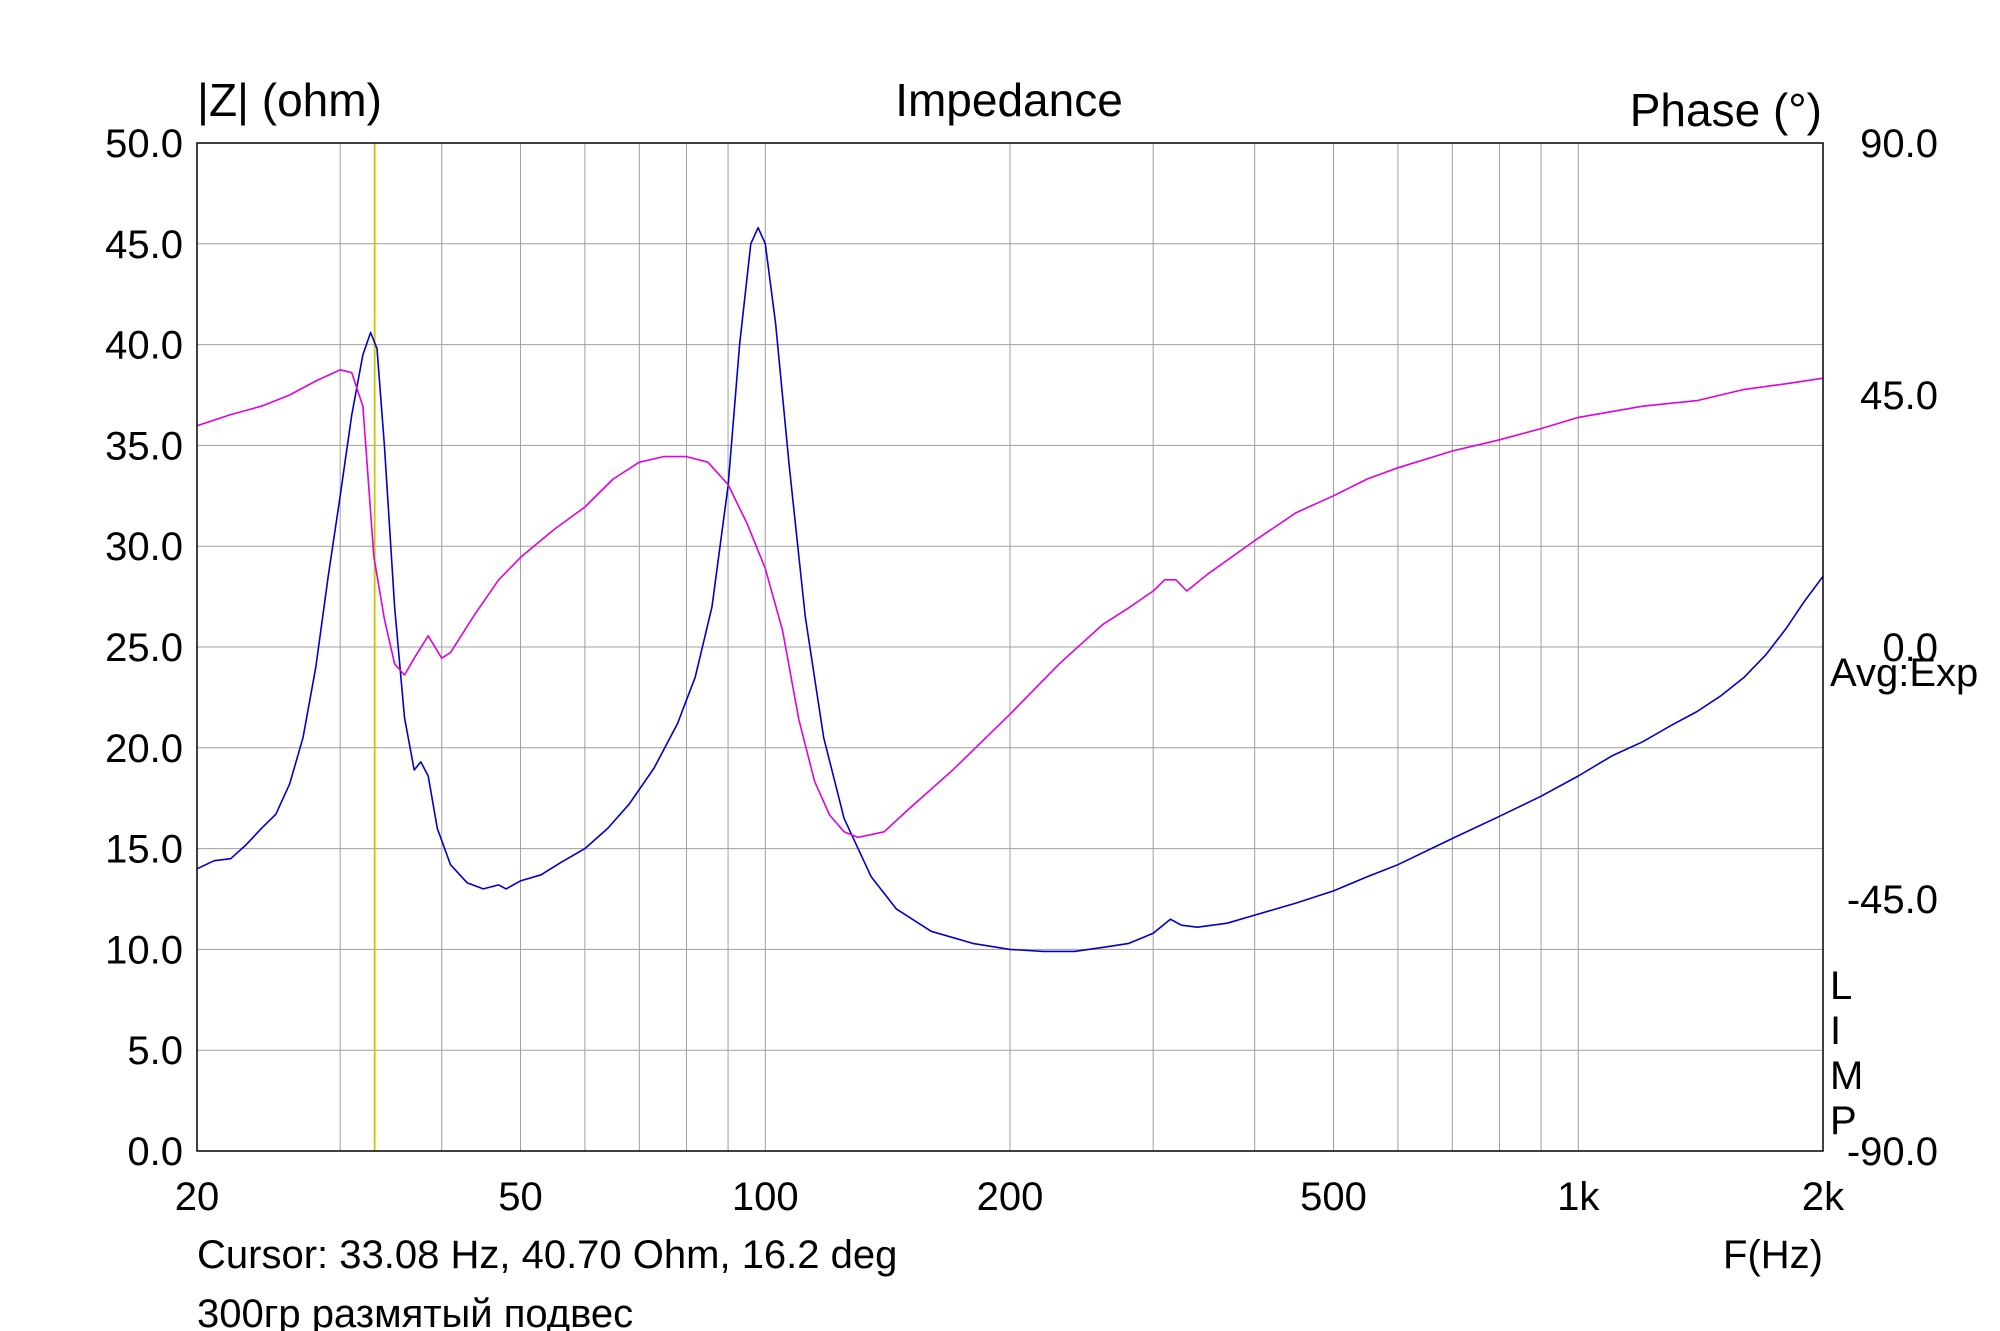  Describe the element at coordinates (144, 446) in the screenshot. I see `y-left-tick-label: 35.0` at that location.